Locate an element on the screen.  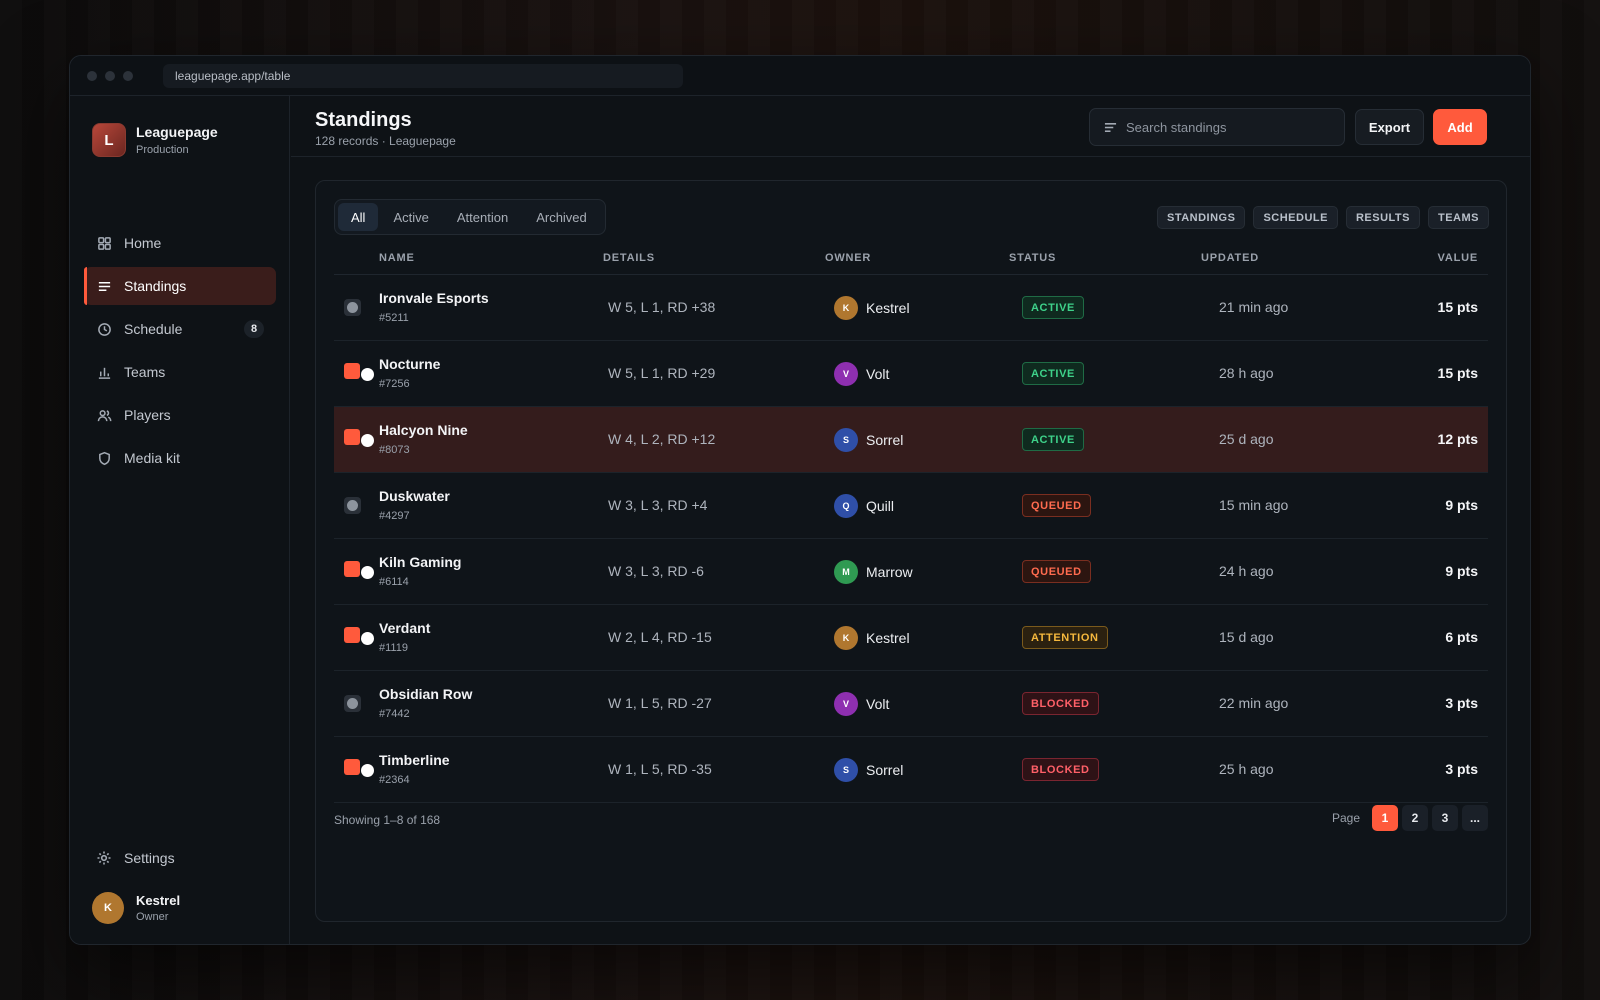
team-id: #2364 is located at coordinates (394, 780).